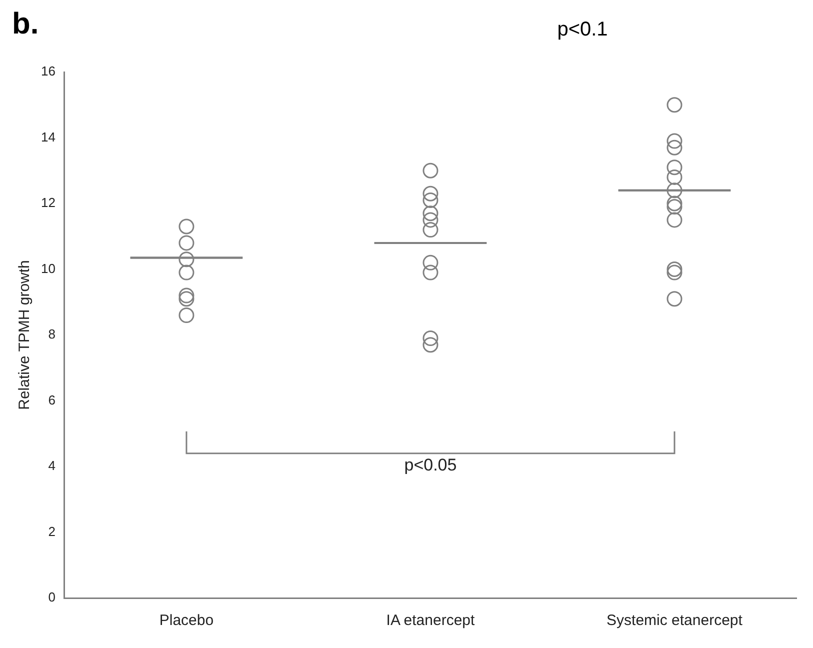 The image size is (813, 648). Describe the element at coordinates (52, 466) in the screenshot. I see `y-tick-label: 4` at that location.